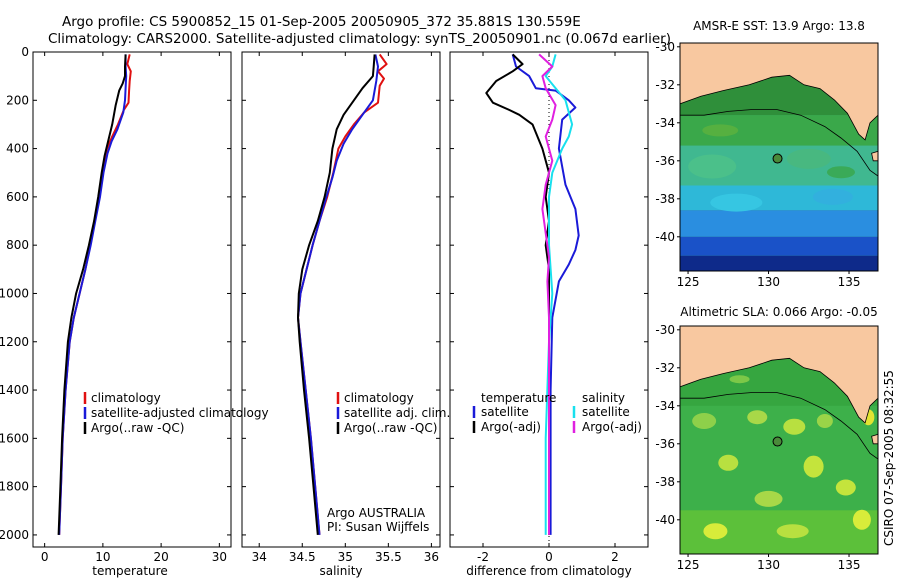  Describe the element at coordinates (483, 557) in the screenshot. I see `x-tick-label: -2` at that location.